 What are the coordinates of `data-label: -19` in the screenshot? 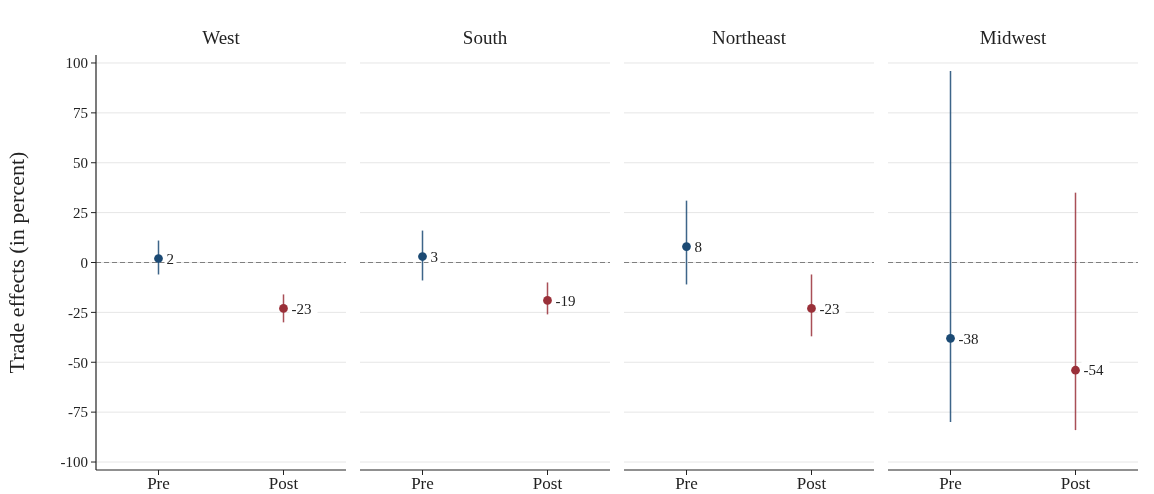 It's located at (565, 300).